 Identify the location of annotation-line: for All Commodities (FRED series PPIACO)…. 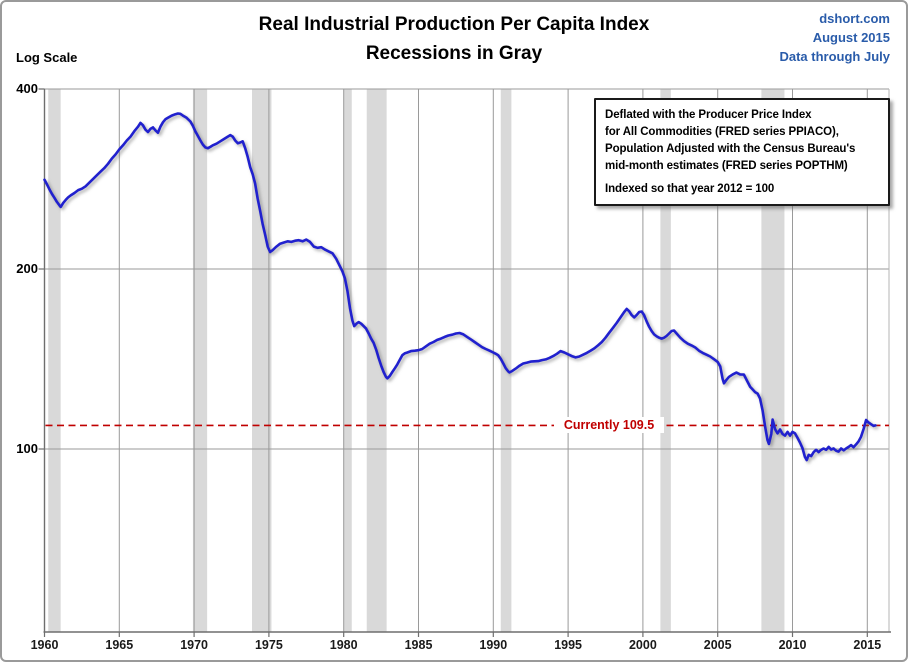
(722, 132).